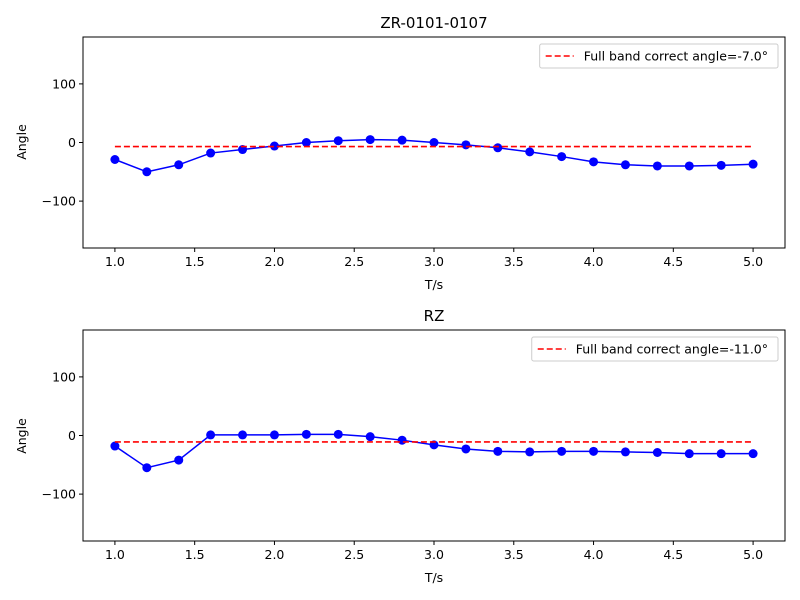 This screenshot has height=600, width=800. I want to click on chart-title: ZR-0101-0107, so click(433, 23).